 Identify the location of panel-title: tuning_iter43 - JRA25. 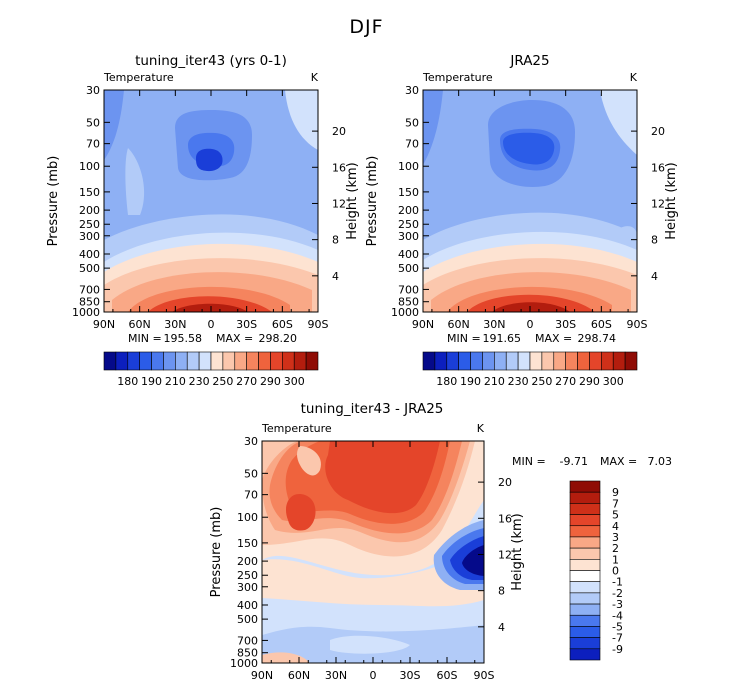
(372, 409).